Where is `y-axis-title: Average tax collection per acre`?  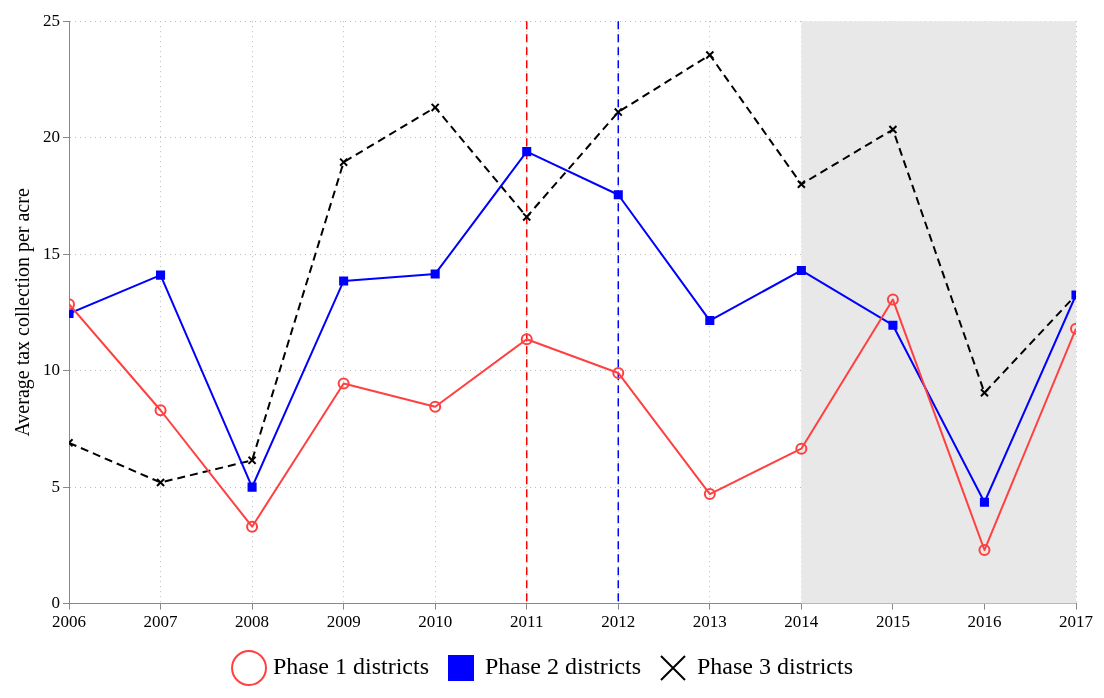 y-axis-title: Average tax collection per acre is located at coordinates (23, 312).